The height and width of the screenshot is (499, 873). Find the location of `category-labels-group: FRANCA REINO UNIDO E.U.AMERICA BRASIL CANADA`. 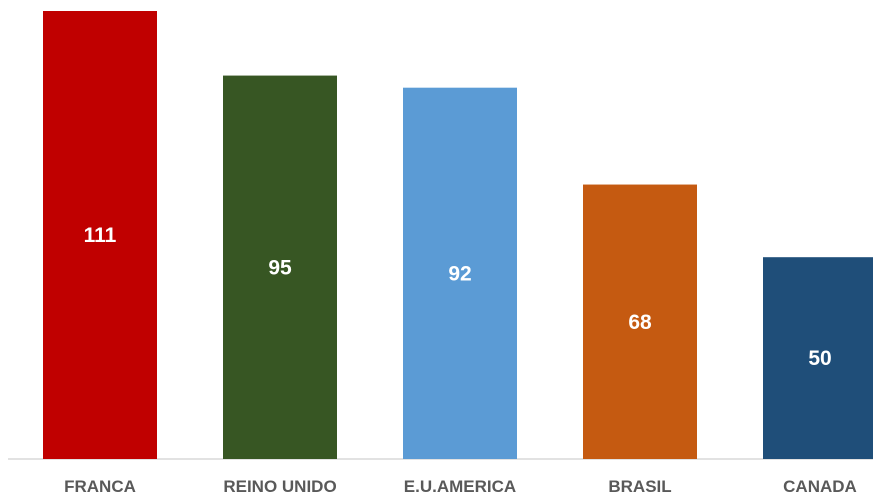

category-labels-group: FRANCA REINO UNIDO E.U.AMERICA BRASIL CANADA is located at coordinates (460, 486).